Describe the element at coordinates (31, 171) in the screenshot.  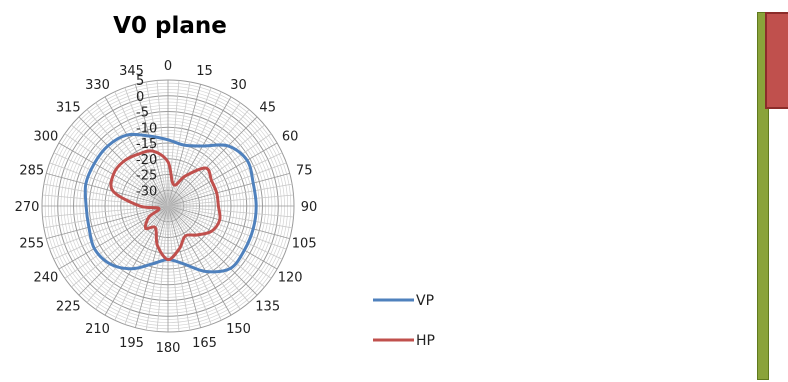
I see `angle-tick-label: 285` at that location.